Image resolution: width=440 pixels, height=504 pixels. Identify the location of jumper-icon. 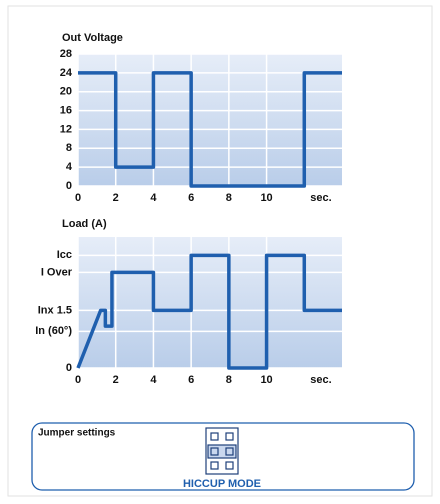
(222, 451).